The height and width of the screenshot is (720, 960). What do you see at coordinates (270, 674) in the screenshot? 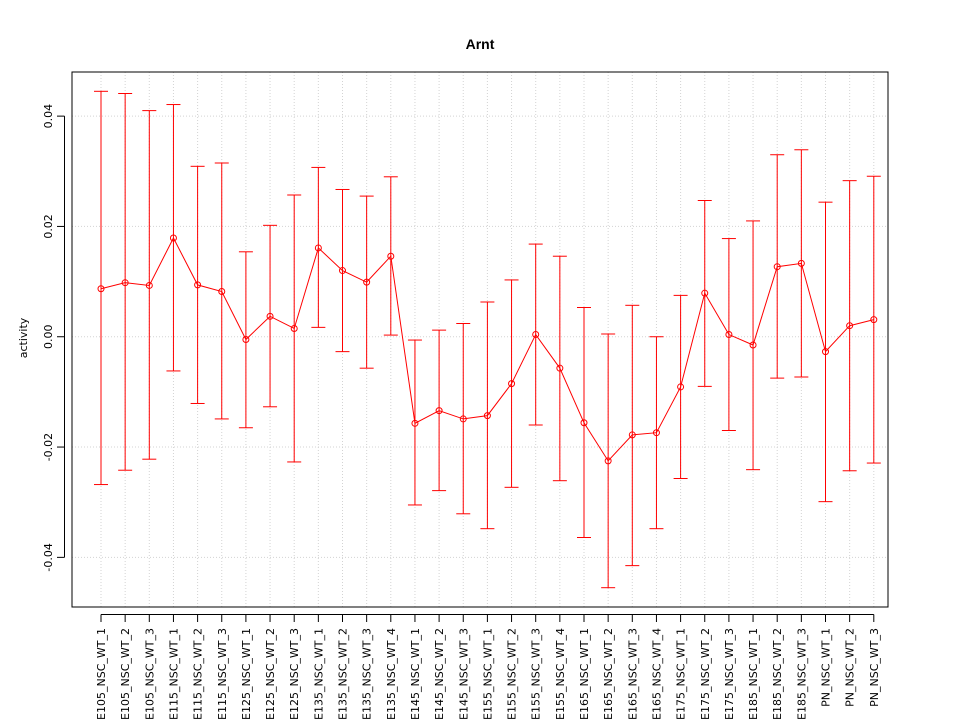
I see `x-tick-label: E125_NSC_WT_2` at bounding box center [270, 674].